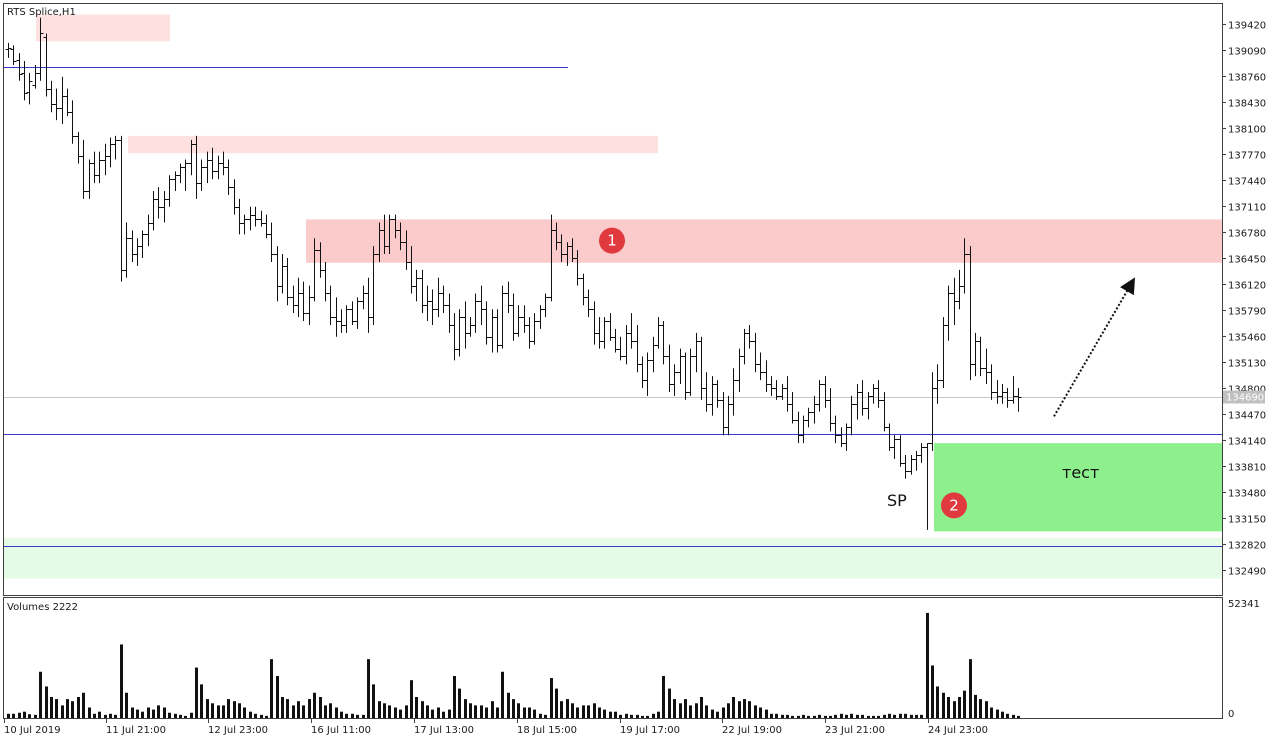 The height and width of the screenshot is (740, 1280). Describe the element at coordinates (136, 730) in the screenshot. I see `time-tick-label: 11 Jul 21:00` at that location.